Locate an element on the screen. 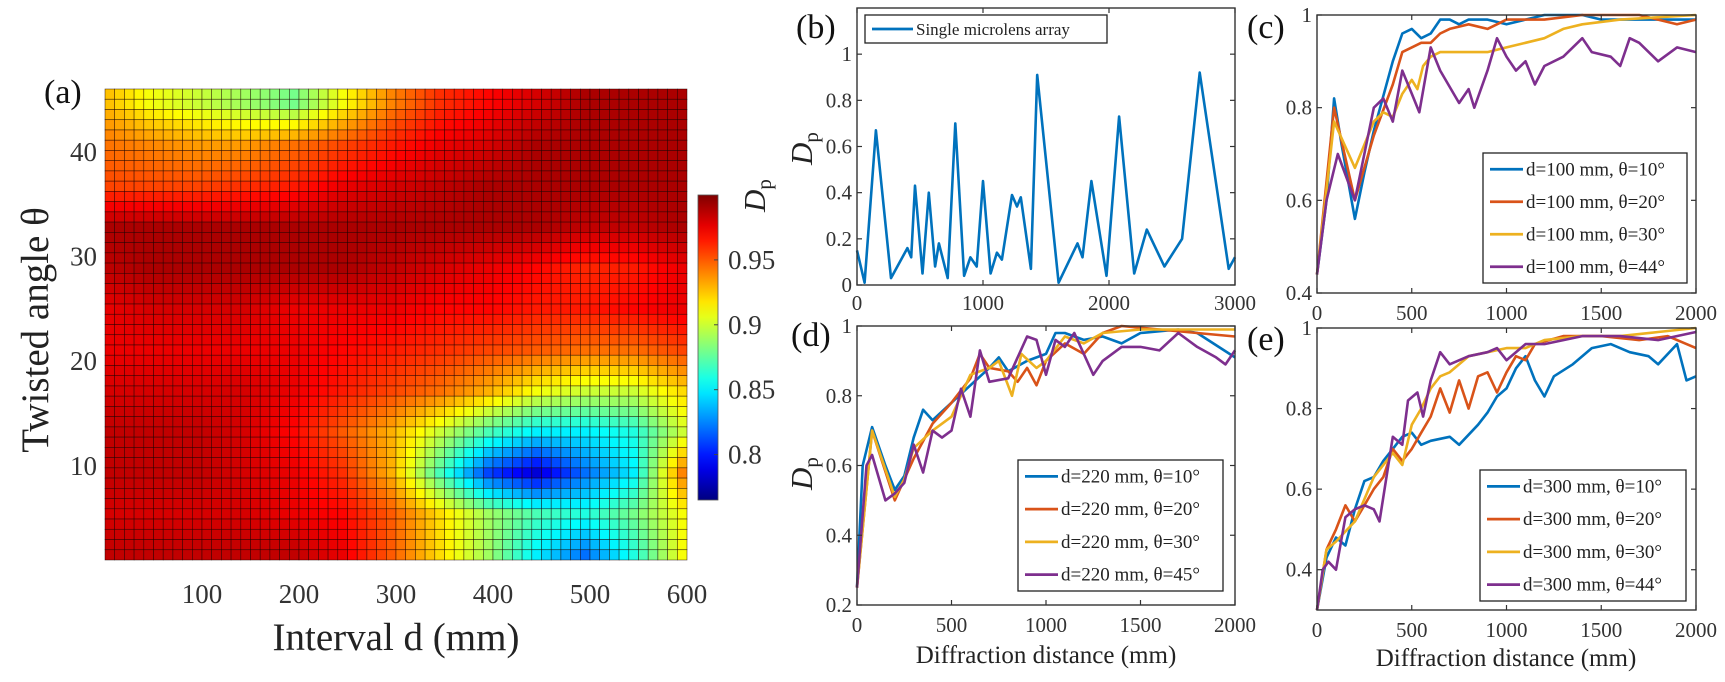 The width and height of the screenshot is (1725, 682). colorbar-tick-label: 0.9 is located at coordinates (745, 325).